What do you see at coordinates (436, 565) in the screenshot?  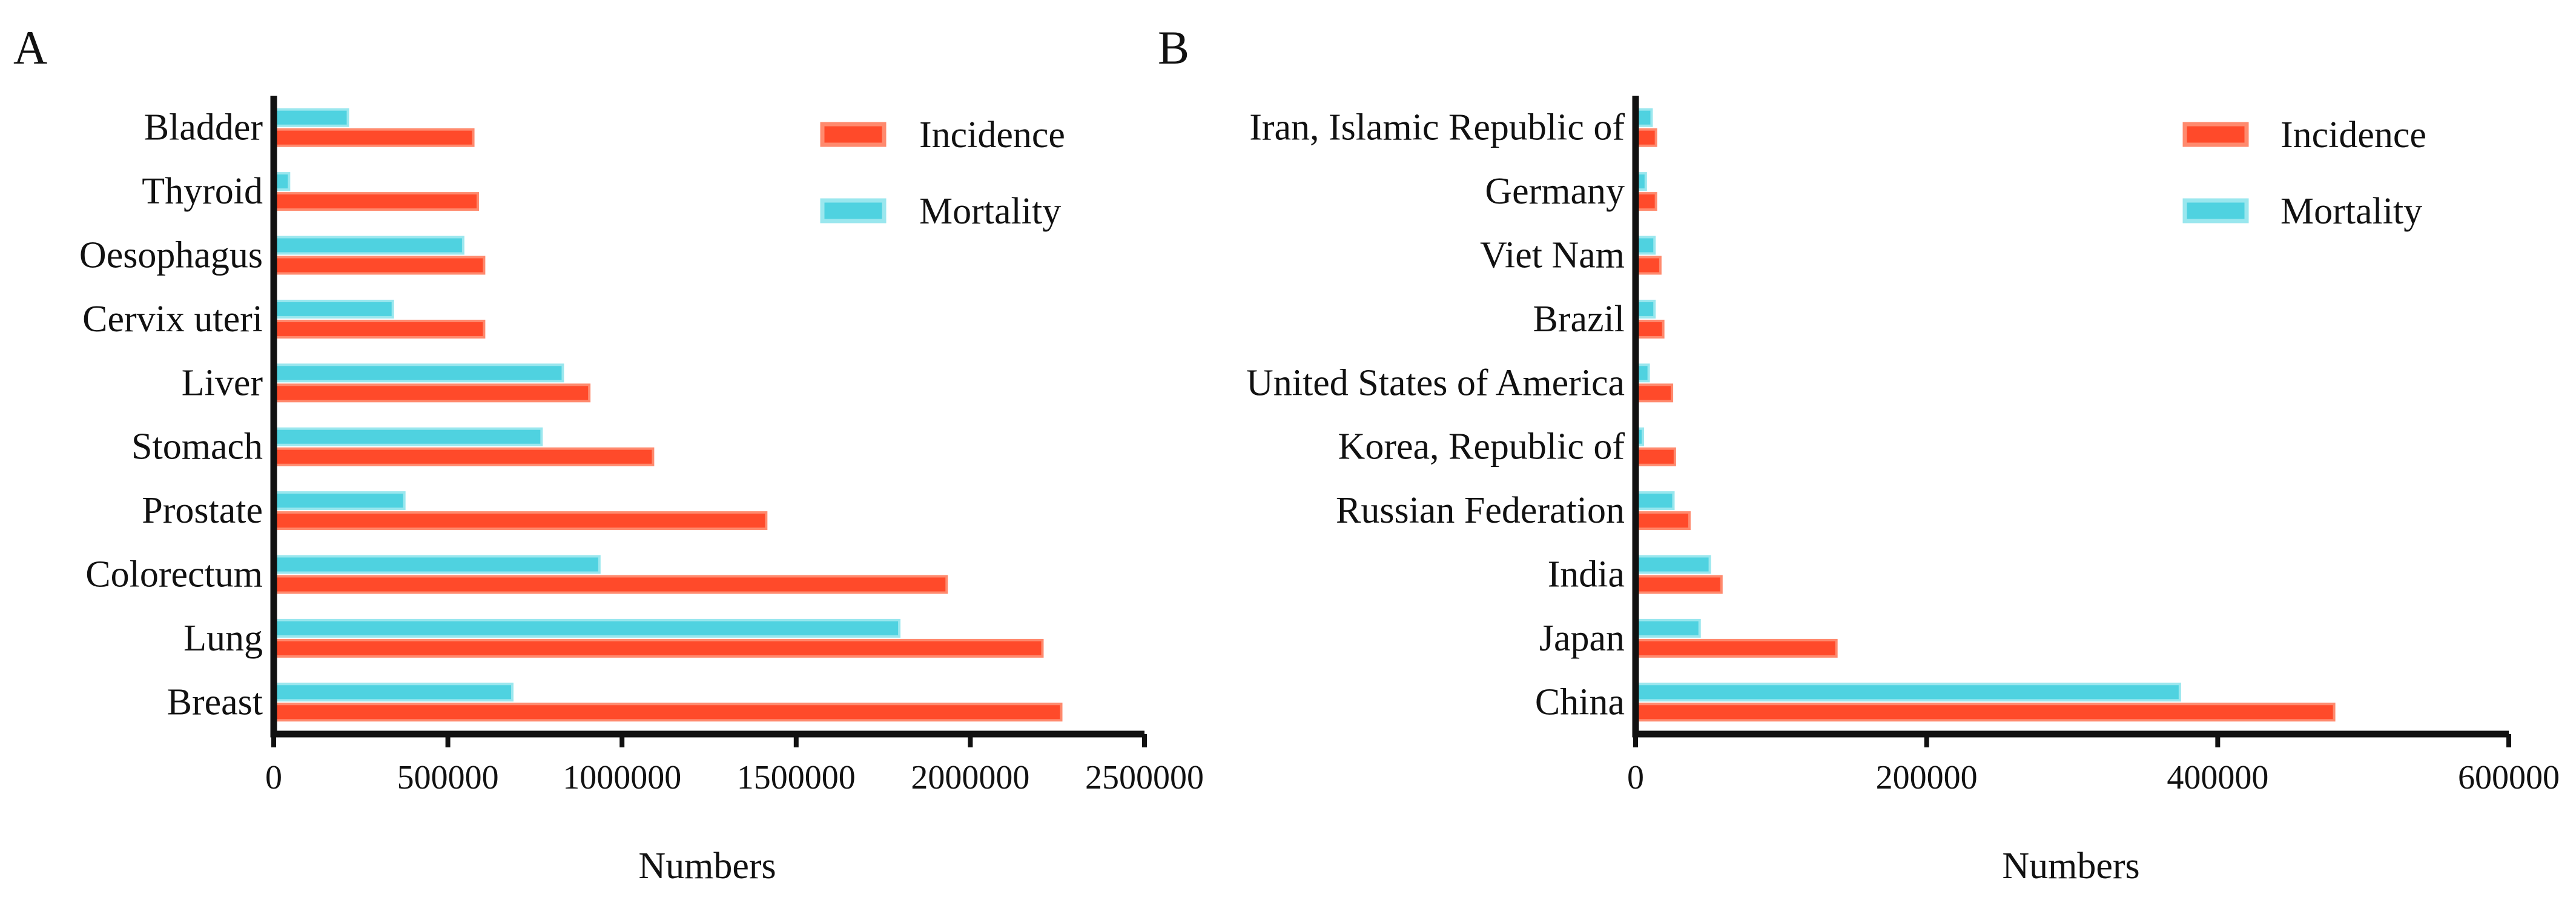 I see `bar-mortality-colorectum` at bounding box center [436, 565].